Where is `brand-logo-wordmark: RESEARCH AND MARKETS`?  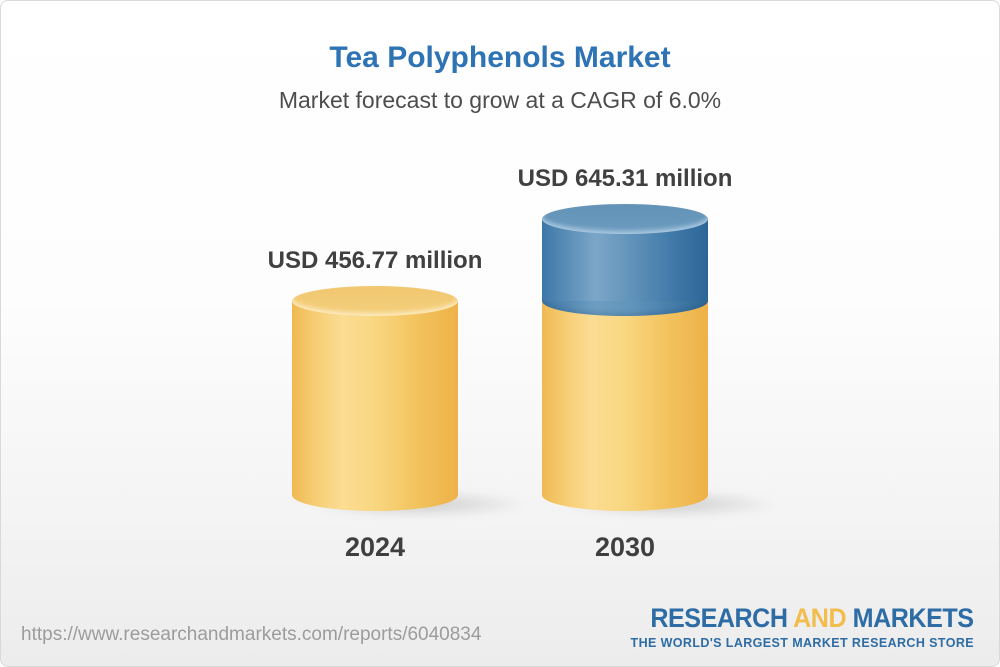 brand-logo-wordmark: RESEARCH AND MARKETS is located at coordinates (812, 618).